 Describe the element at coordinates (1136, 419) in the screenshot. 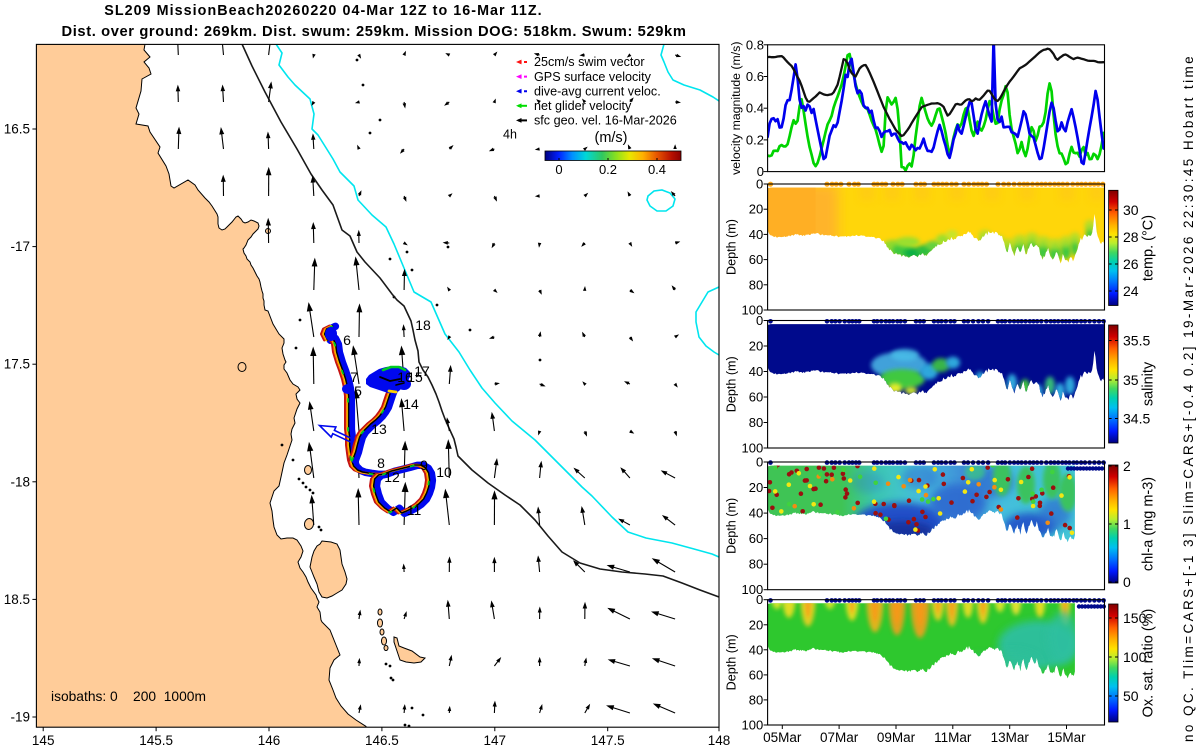

I see `svg-text: 34.5` at that location.